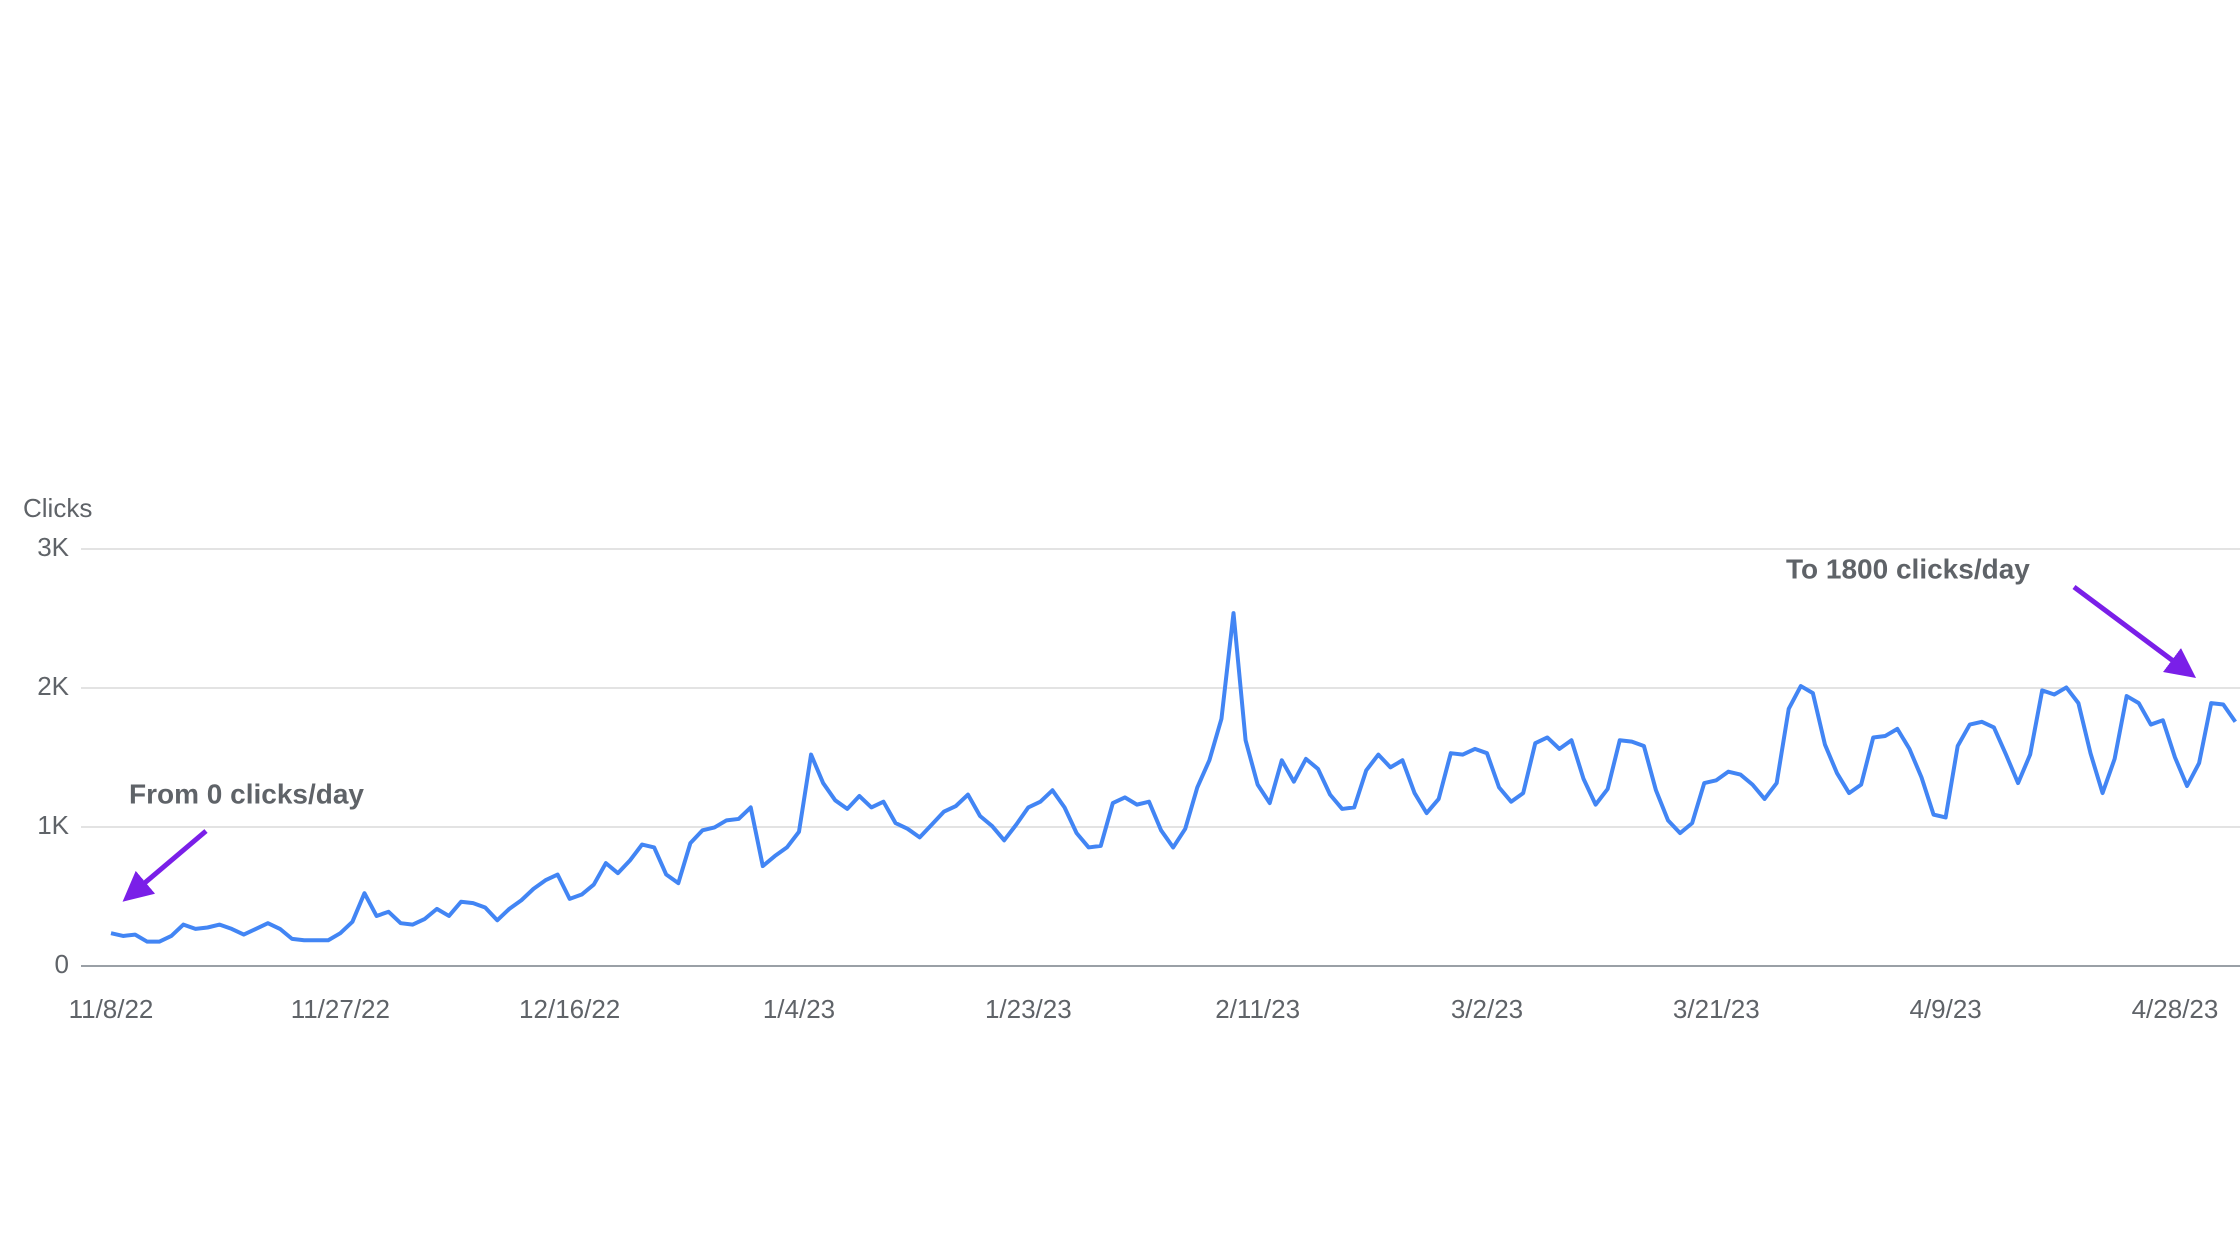 This screenshot has width=2240, height=1260. Describe the element at coordinates (53, 686) in the screenshot. I see `y-tick-label: 2K` at that location.